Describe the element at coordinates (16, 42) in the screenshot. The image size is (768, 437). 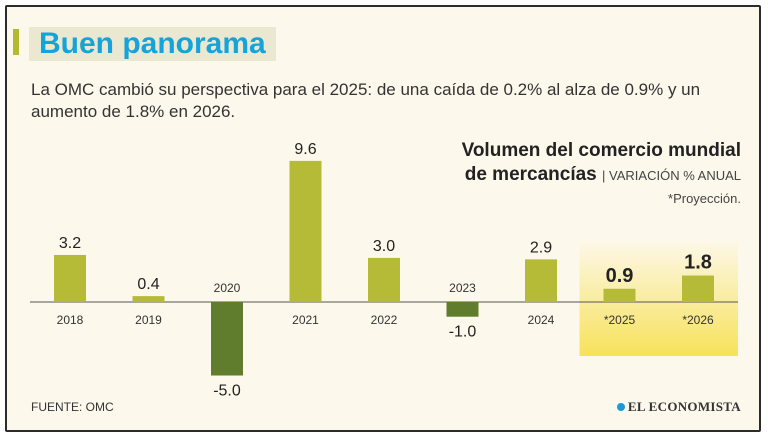
I see `title-accent-bar` at that location.